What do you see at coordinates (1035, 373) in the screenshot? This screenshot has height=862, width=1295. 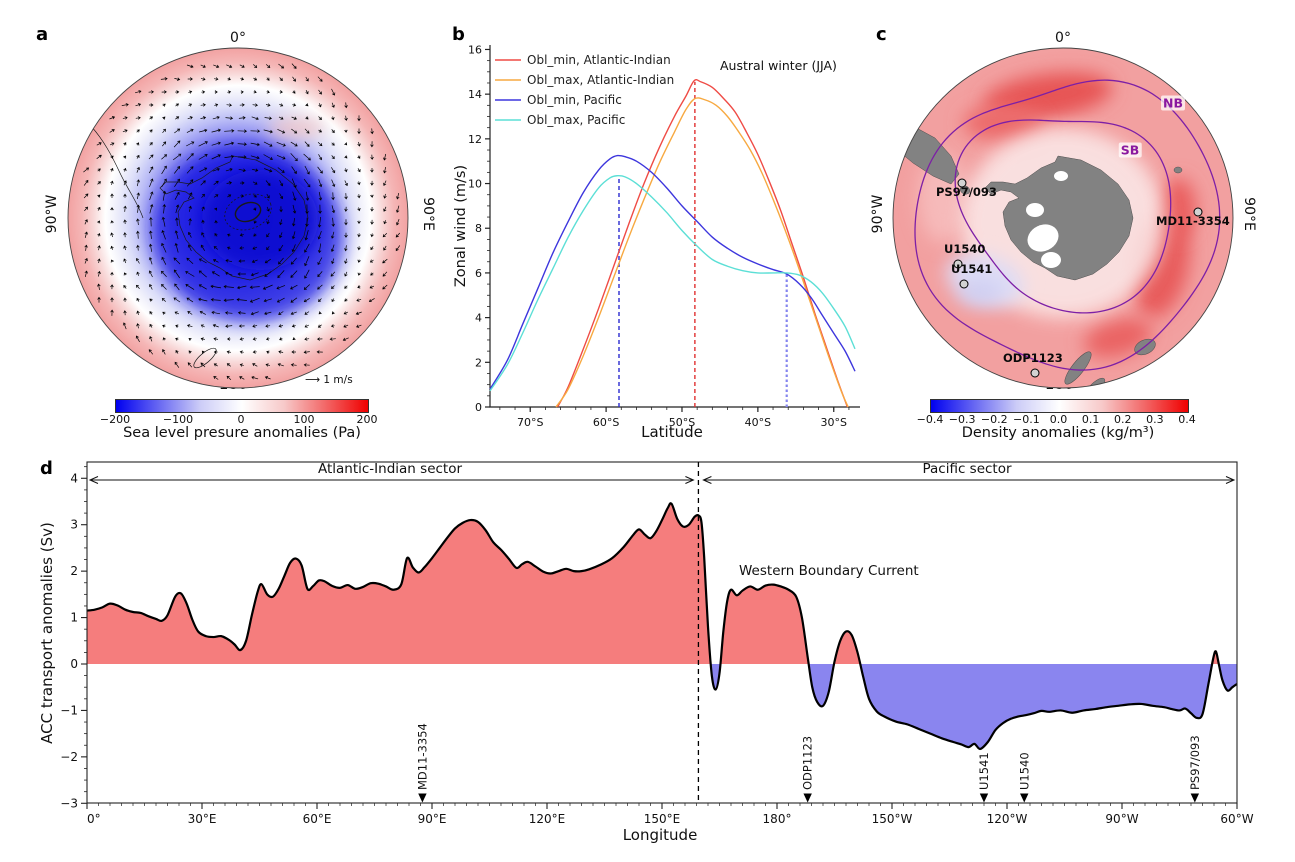 I see `site-dot-ODP1123` at bounding box center [1035, 373].